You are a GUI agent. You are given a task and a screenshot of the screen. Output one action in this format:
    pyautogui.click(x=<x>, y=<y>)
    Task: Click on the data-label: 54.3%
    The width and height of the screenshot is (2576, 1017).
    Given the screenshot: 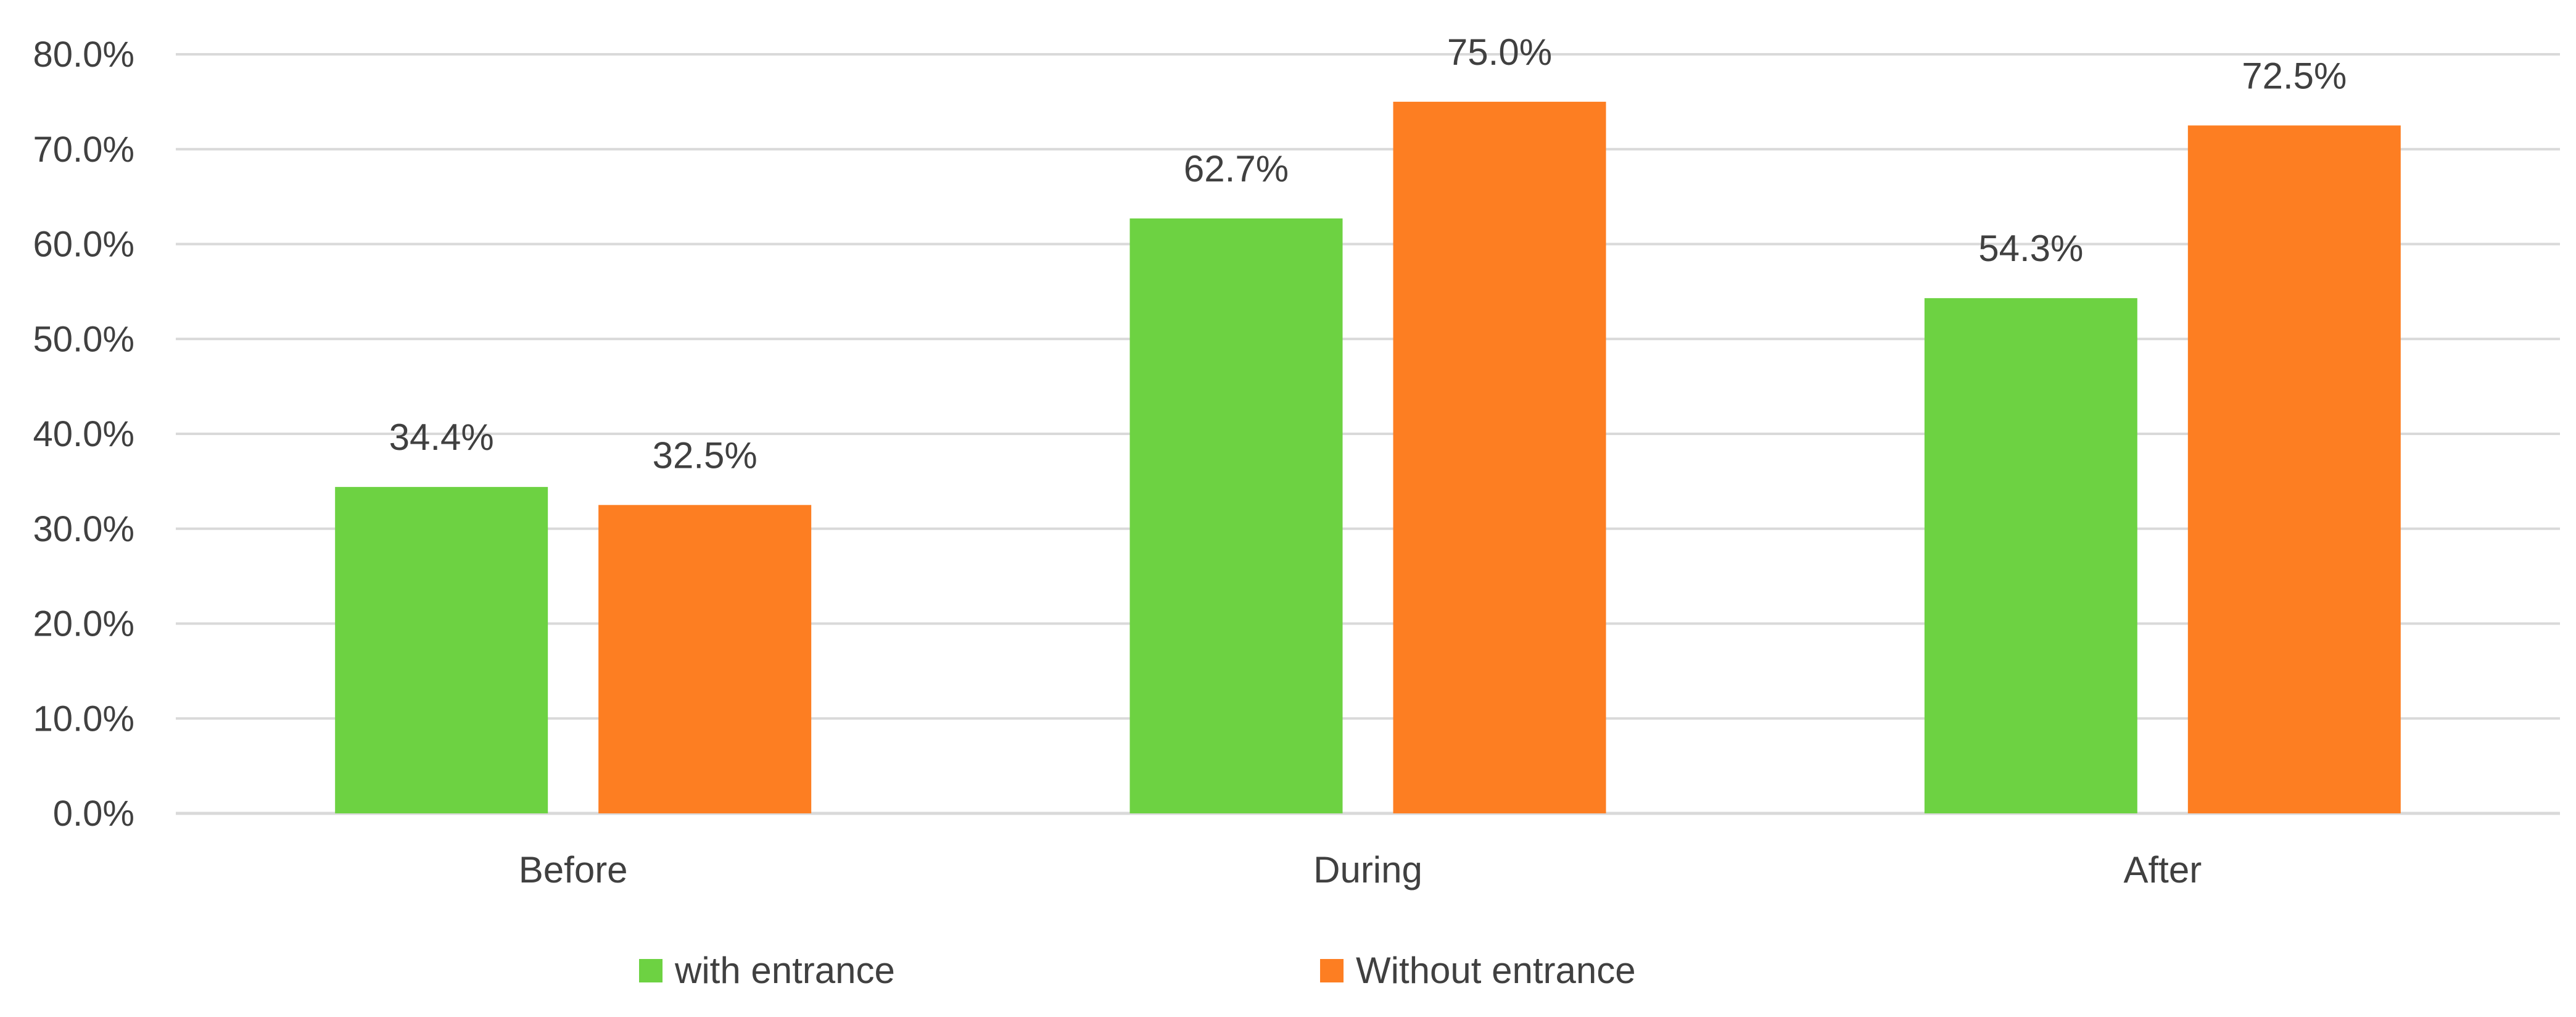 What is the action you would take?
    pyautogui.click(x=2030, y=248)
    